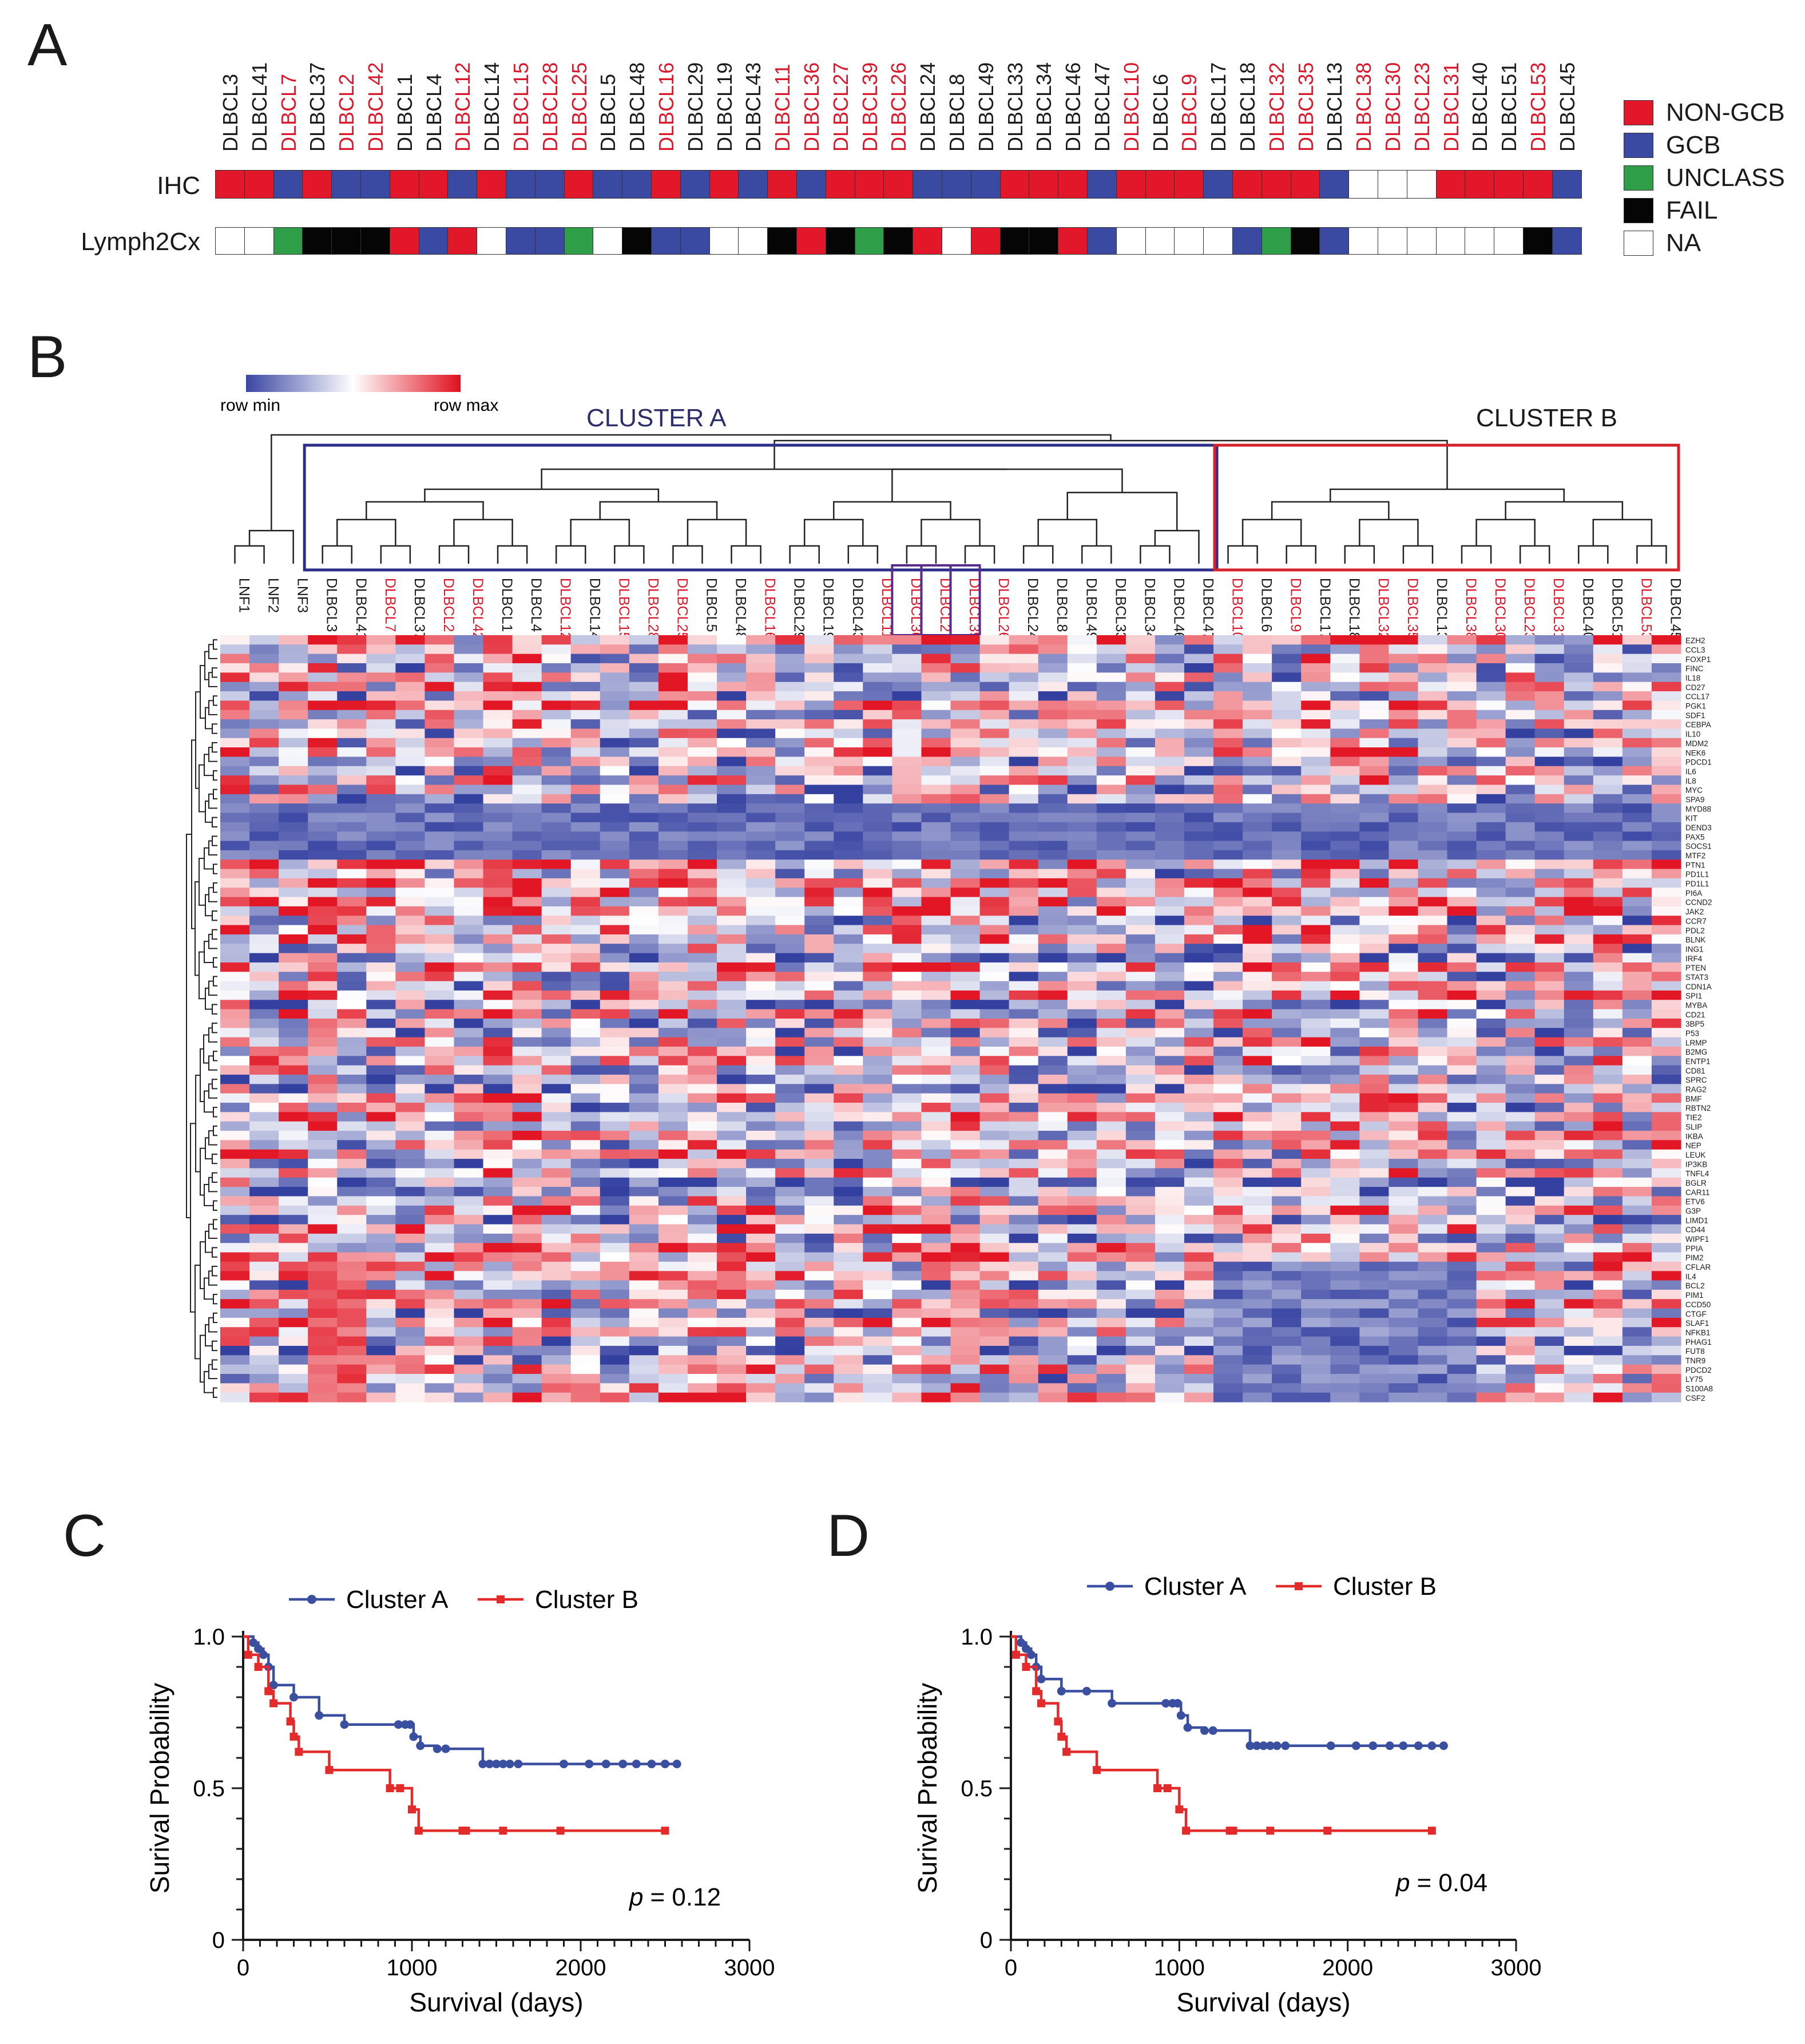  Describe the element at coordinates (412, 1967) in the screenshot. I see `x-tick-label: 1000` at that location.